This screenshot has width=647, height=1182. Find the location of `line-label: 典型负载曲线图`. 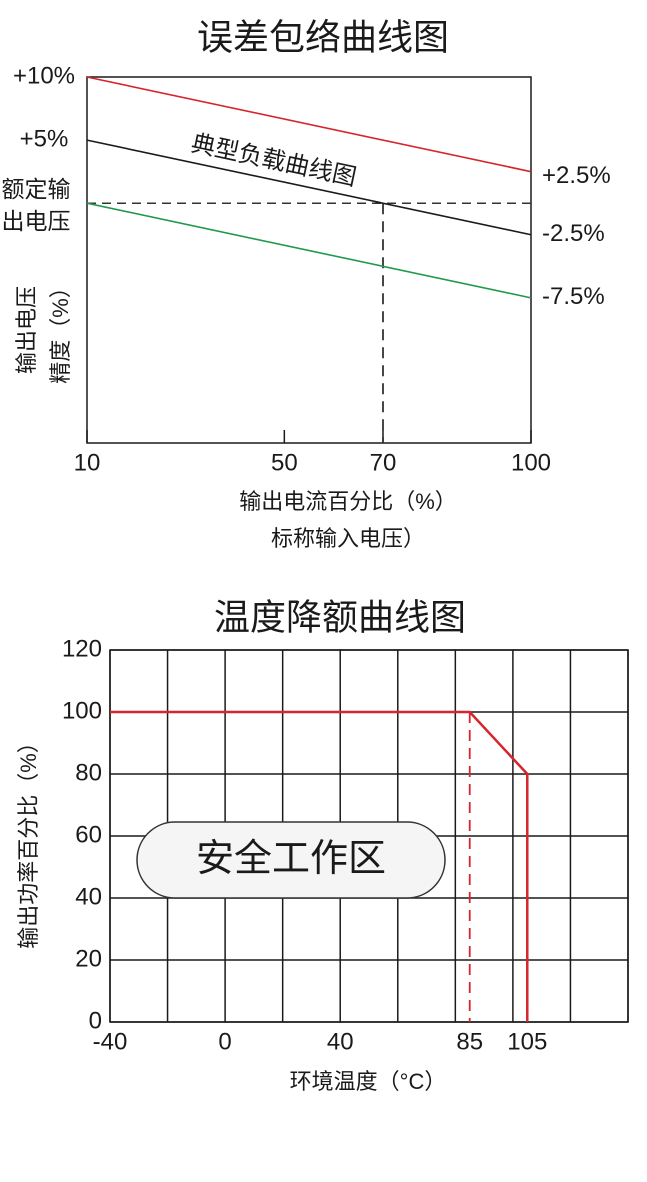

line-label: 典型负载曲线图 is located at coordinates (274, 160).